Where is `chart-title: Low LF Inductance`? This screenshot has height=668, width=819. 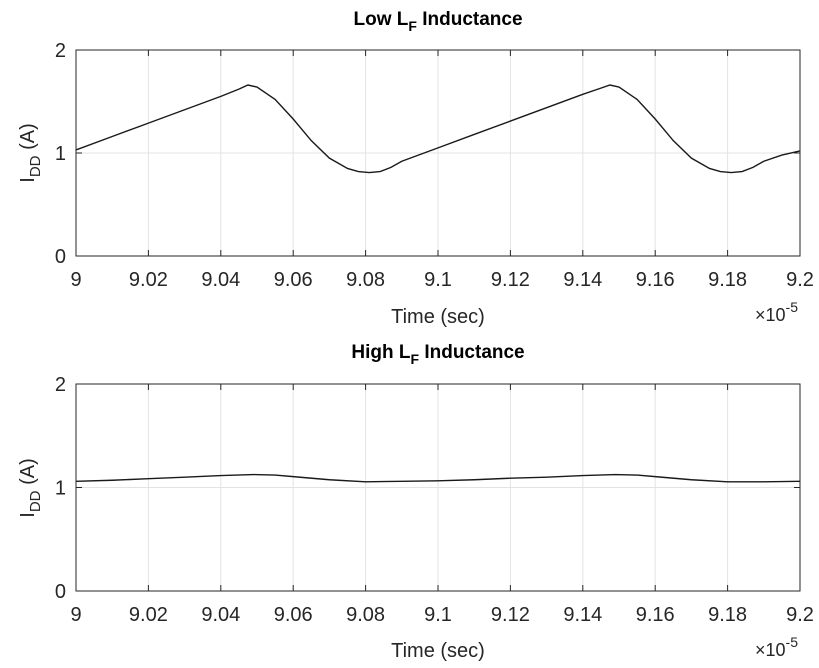 chart-title: Low LF Inductance is located at coordinates (437, 21).